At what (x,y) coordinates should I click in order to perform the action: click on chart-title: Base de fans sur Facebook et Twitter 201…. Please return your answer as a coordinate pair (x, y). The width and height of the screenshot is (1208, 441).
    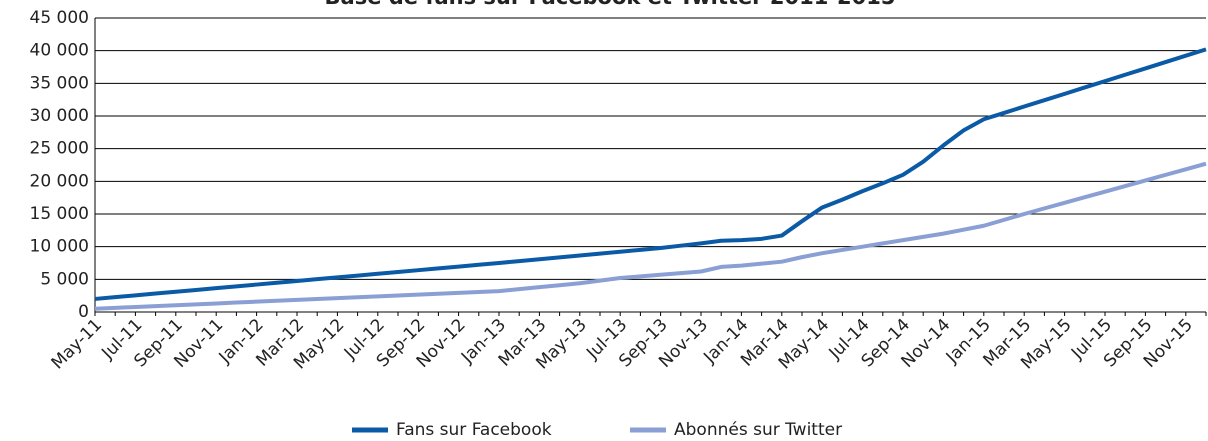
    Looking at the image, I should click on (610, 4).